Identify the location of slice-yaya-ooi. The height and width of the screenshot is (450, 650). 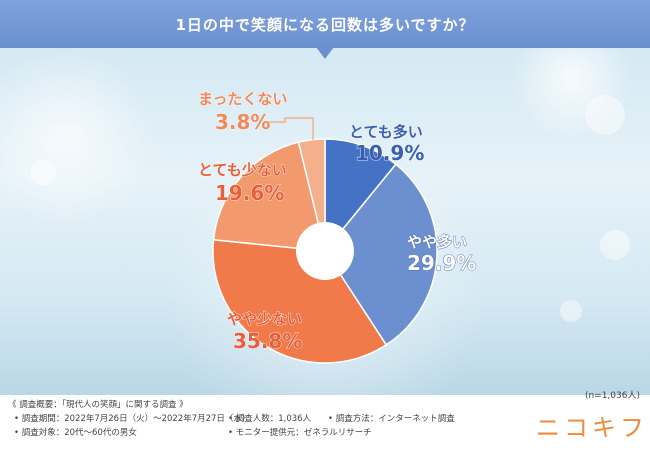
(381, 254).